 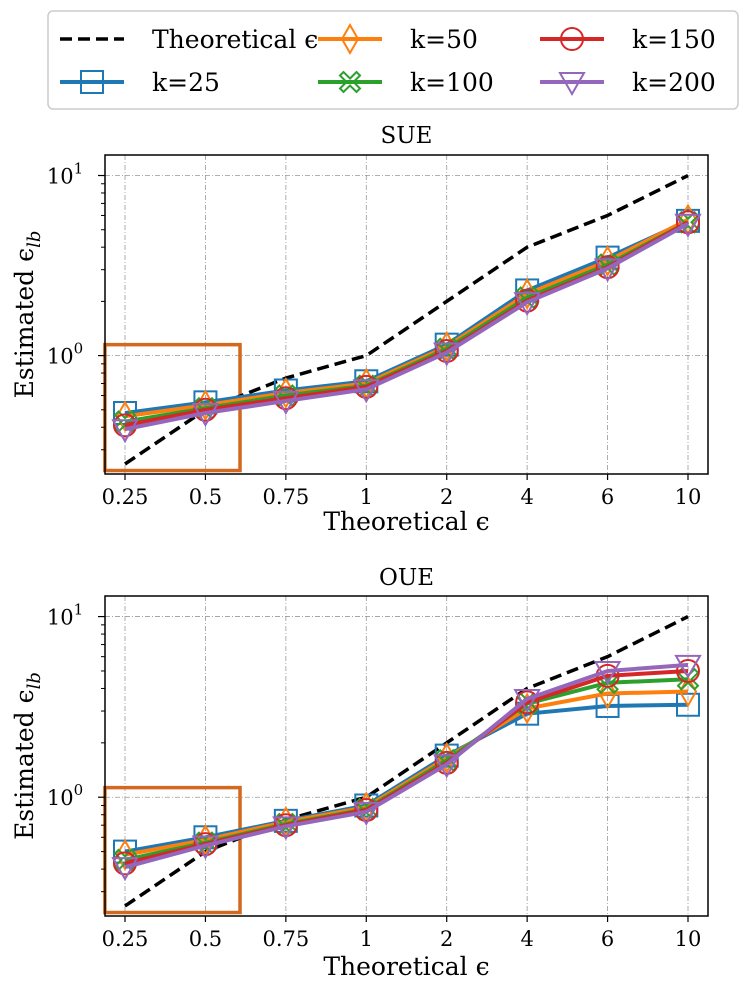 I want to click on legend-label: Theoretical ϵ, so click(x=235, y=39).